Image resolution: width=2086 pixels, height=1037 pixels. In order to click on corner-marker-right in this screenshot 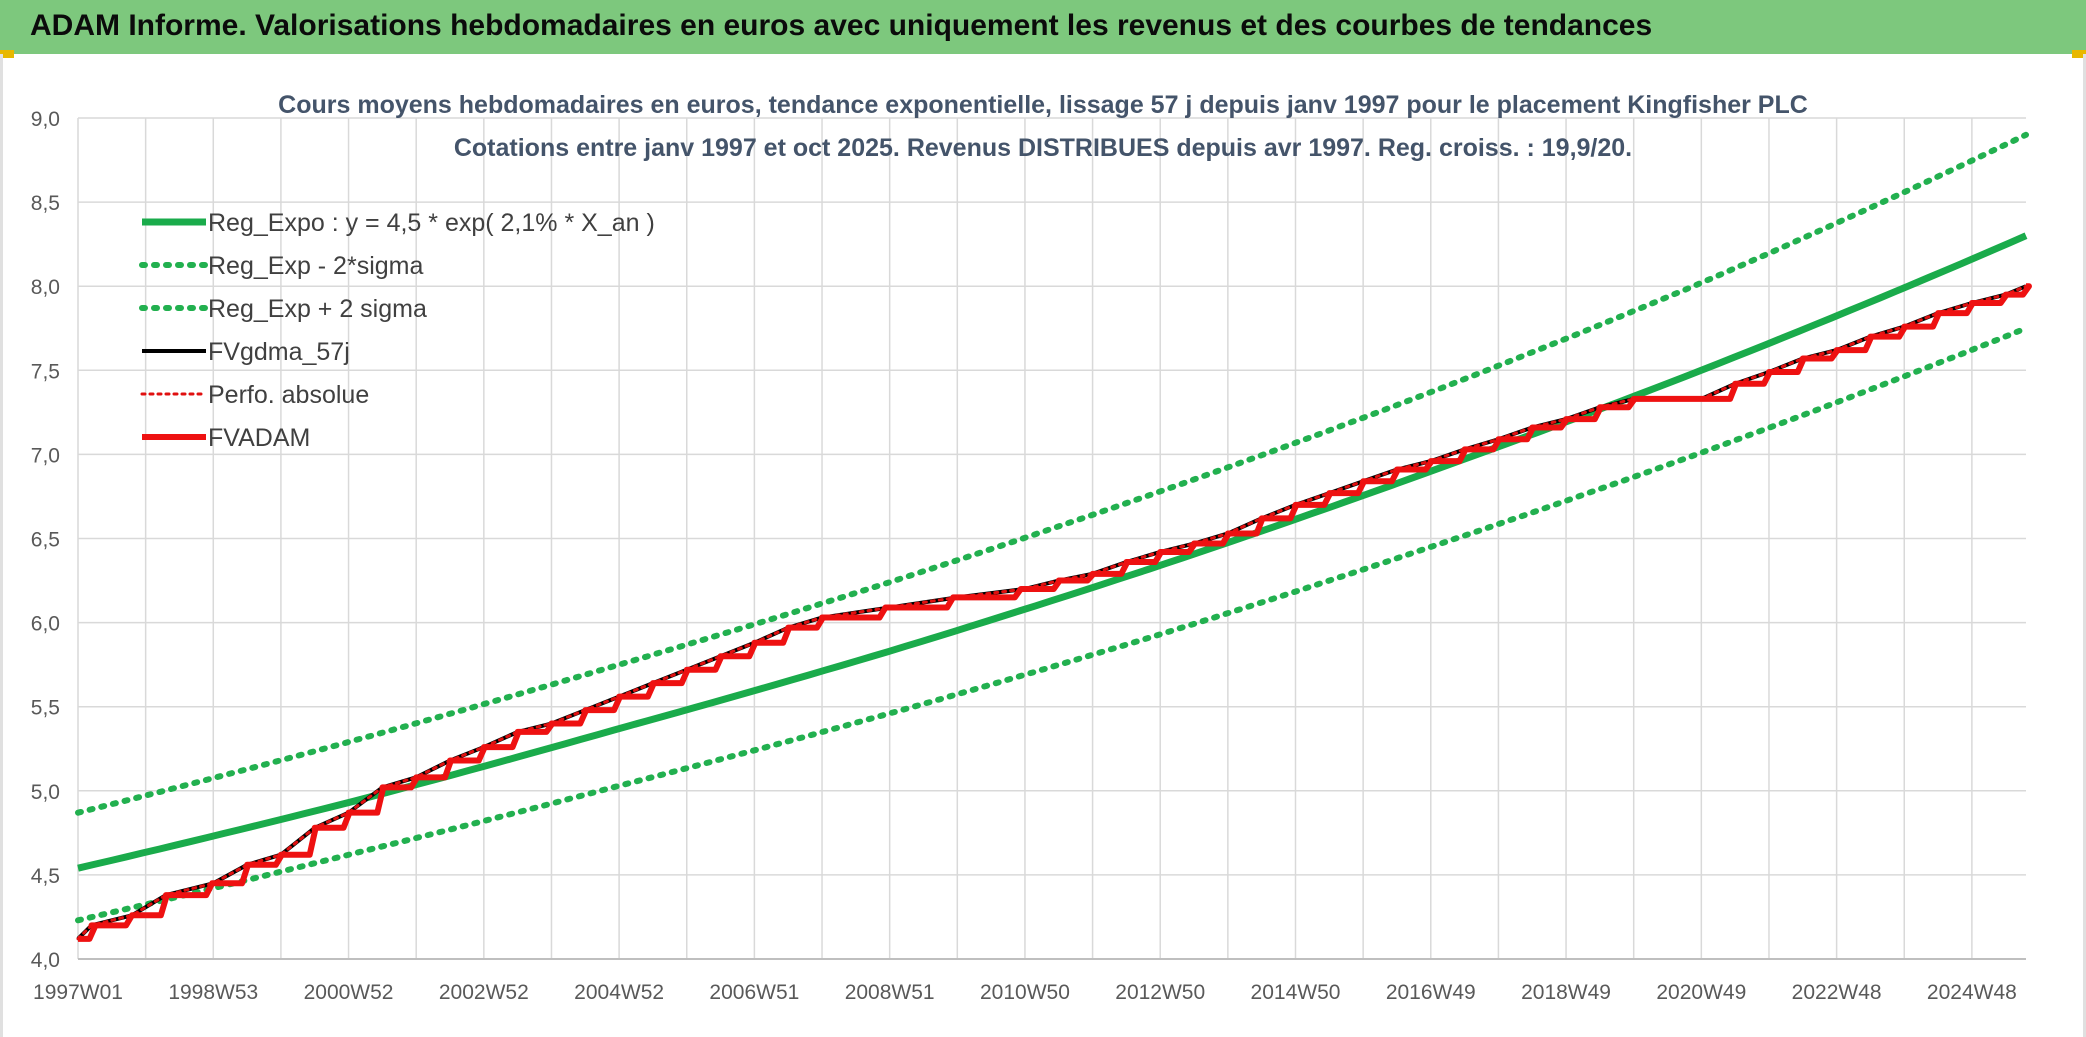, I will do `click(2079, 54)`.